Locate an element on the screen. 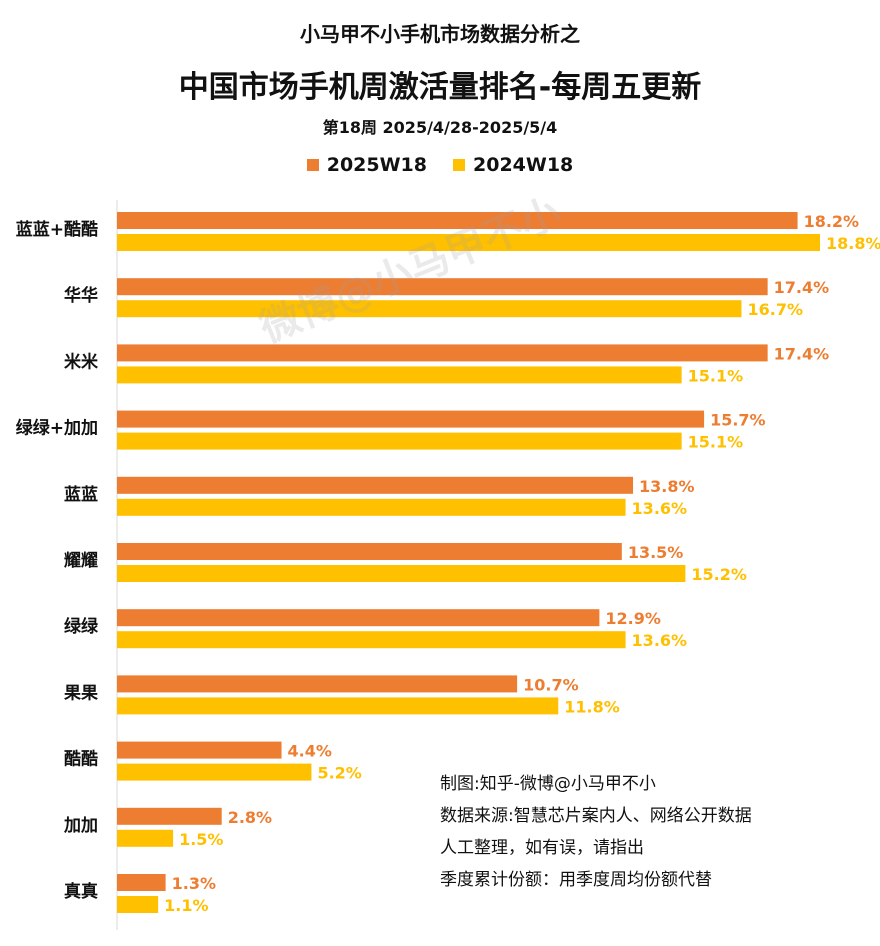 Image resolution: width=880 pixels, height=946 pixels. note-line: 人工整理，如有误，请指出 is located at coordinates (542, 848).